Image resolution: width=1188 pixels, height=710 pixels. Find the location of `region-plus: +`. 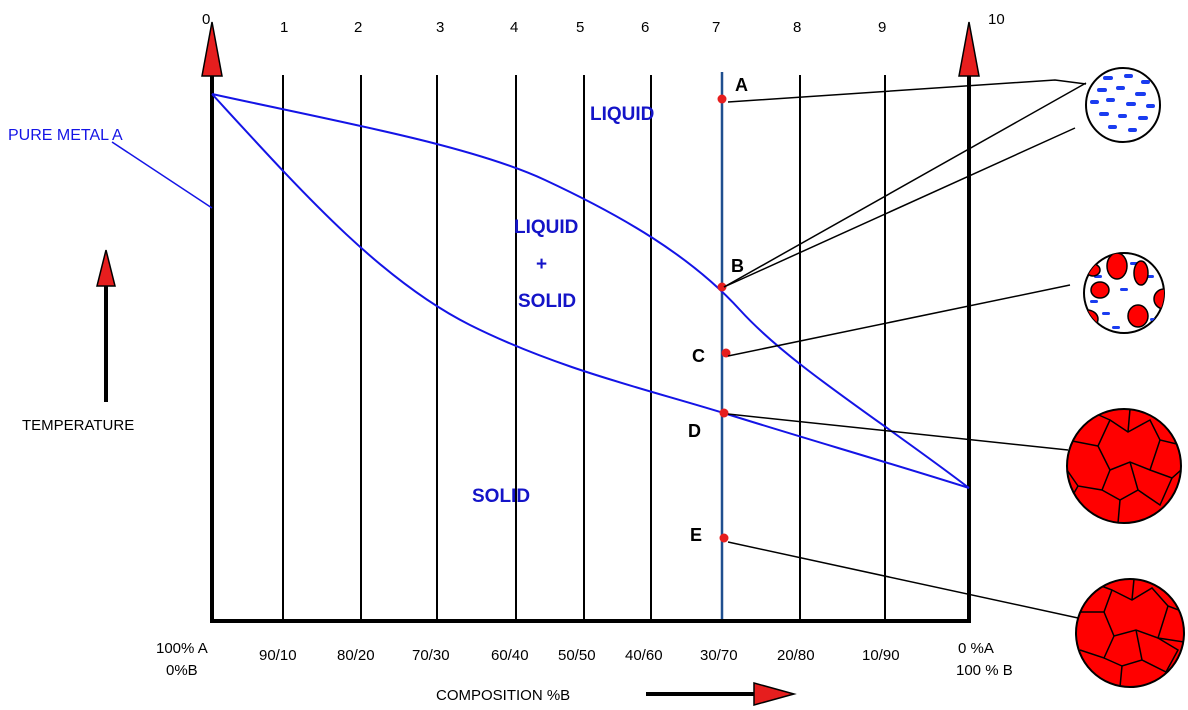

region-plus: + is located at coordinates (541, 264).